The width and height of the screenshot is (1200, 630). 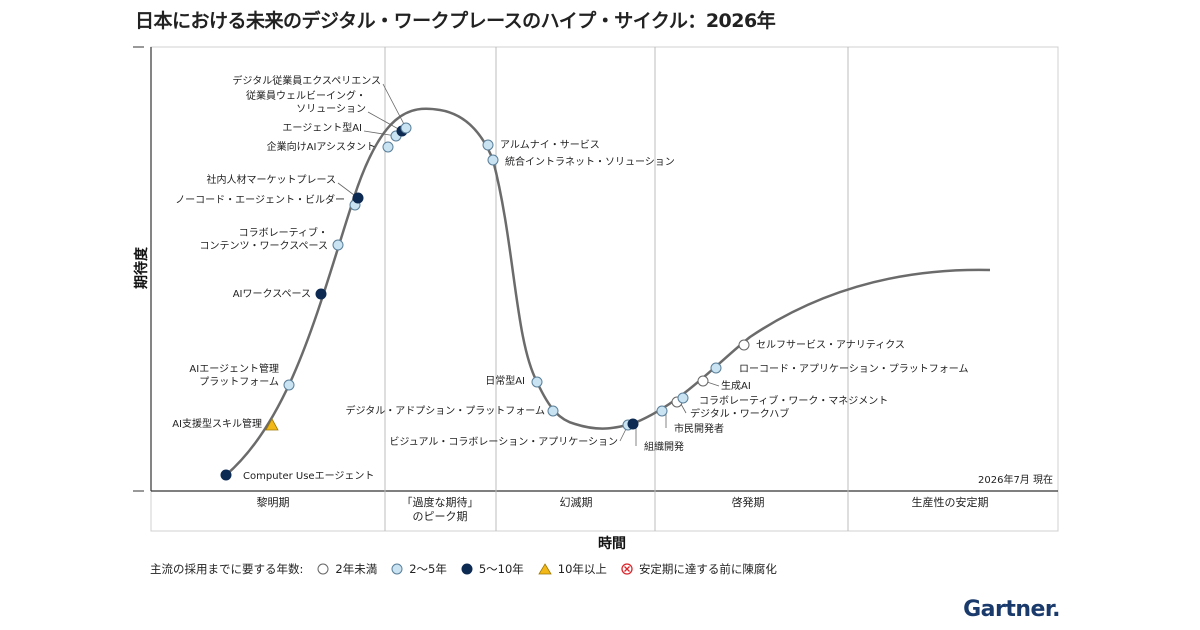 I want to click on legend-label-gt10: 10年以上, so click(x=582, y=569).